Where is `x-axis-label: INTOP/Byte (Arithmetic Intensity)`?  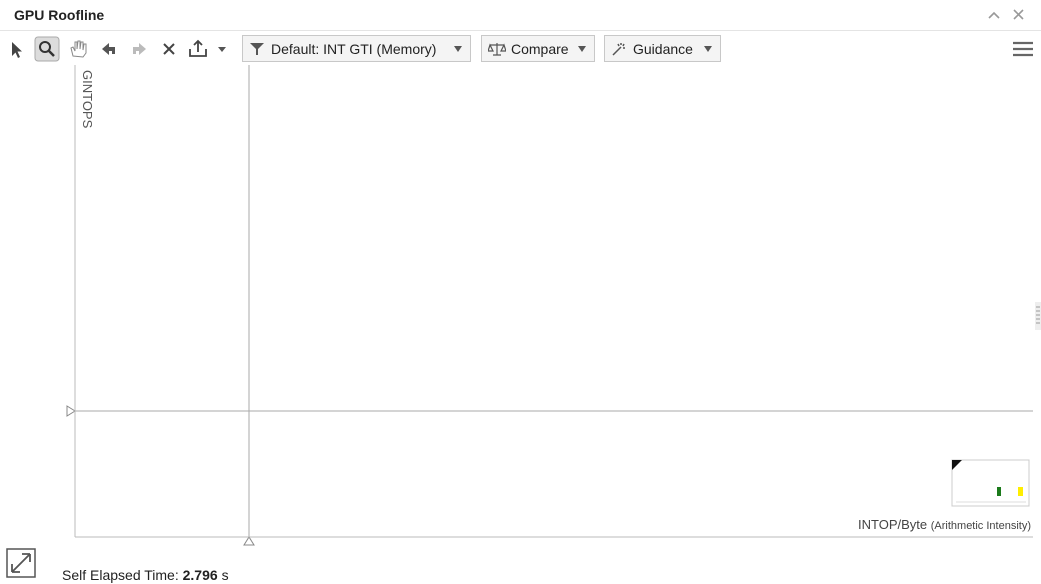 x-axis-label: INTOP/Byte (Arithmetic Intensity) is located at coordinates (944, 524).